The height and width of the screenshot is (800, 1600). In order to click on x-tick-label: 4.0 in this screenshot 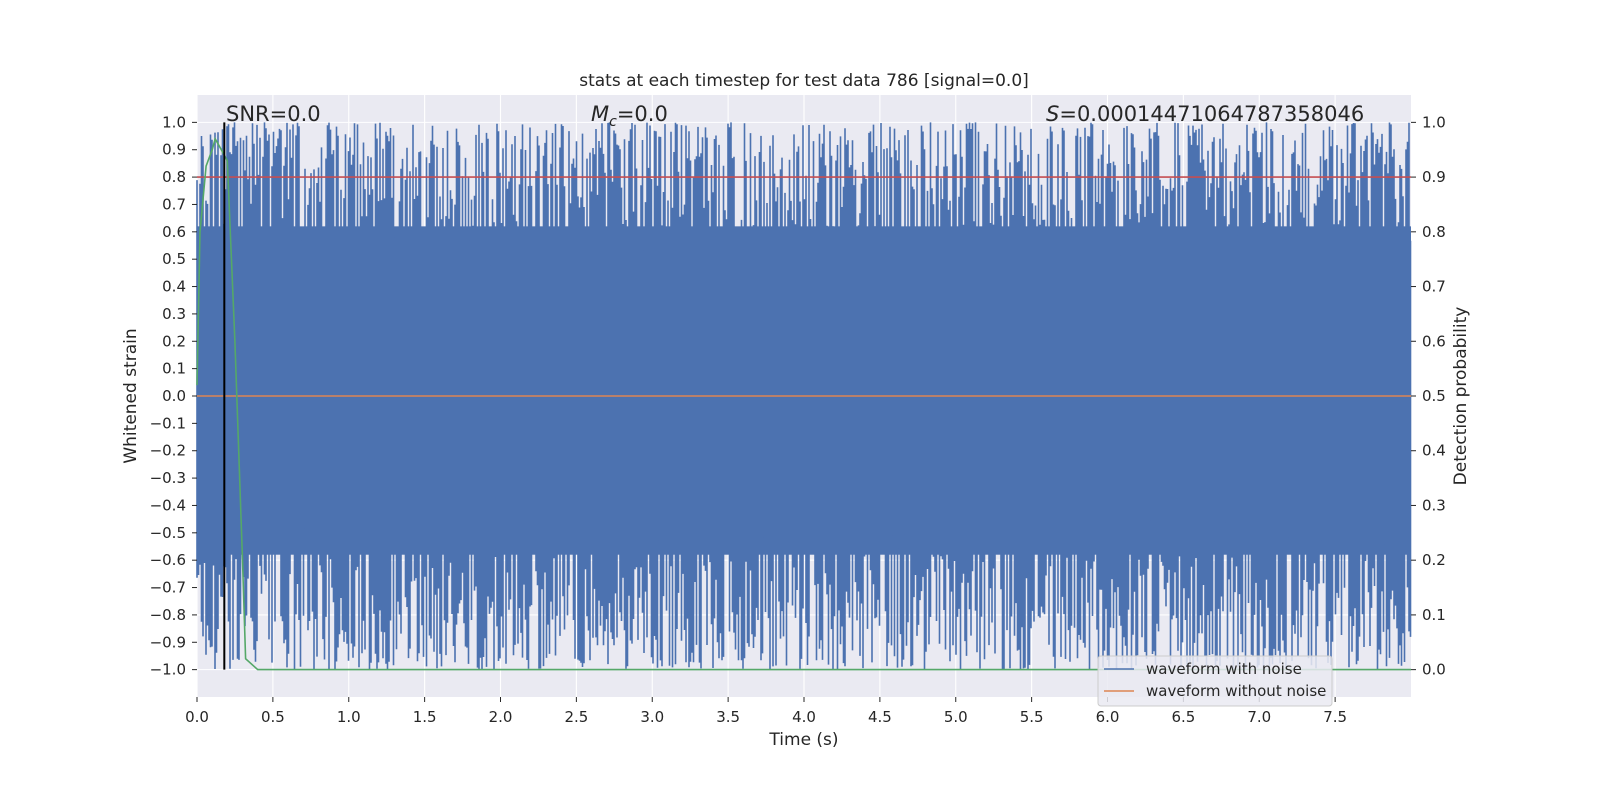, I will do `click(804, 717)`.